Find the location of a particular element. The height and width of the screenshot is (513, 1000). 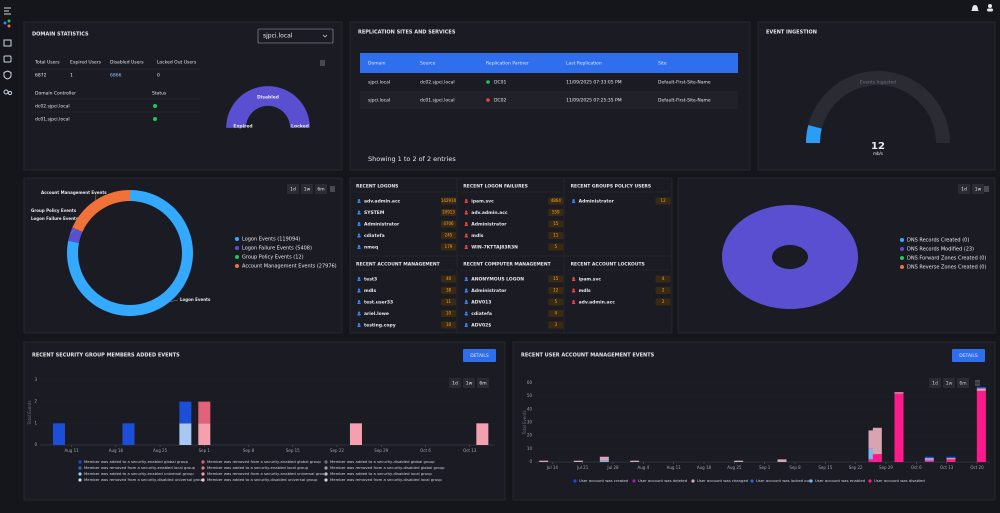

user-name: ipam.svc is located at coordinates (590, 280).